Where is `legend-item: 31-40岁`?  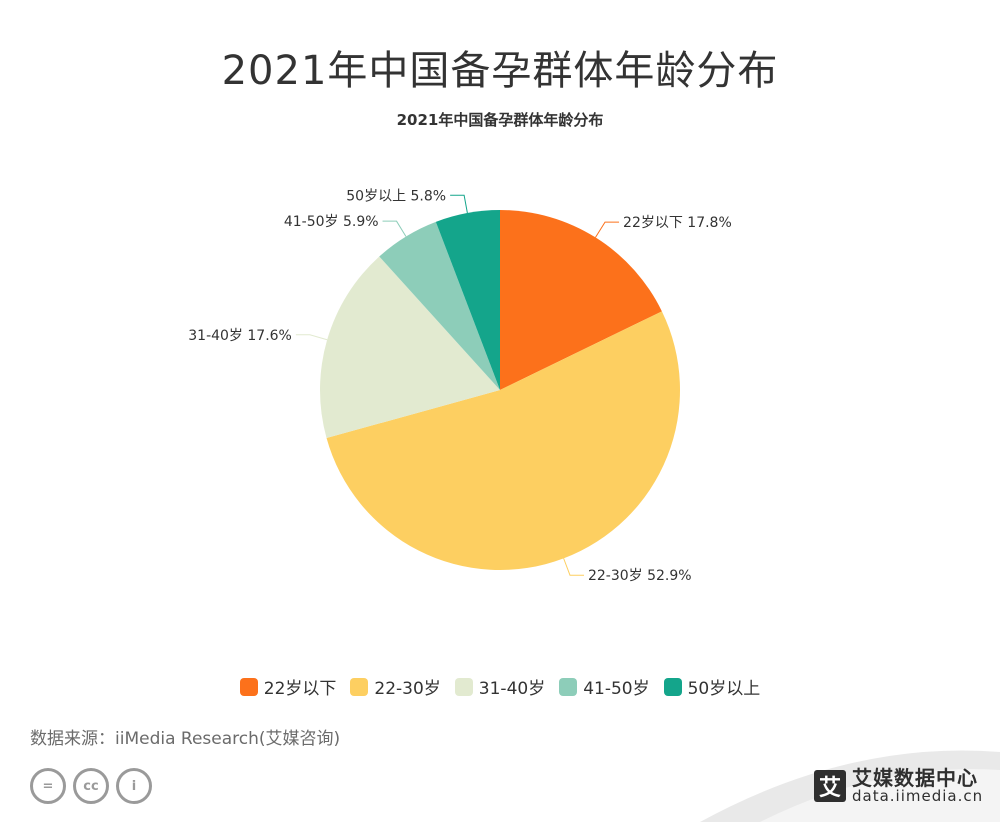
legend-item: 31-40岁 is located at coordinates (500, 686).